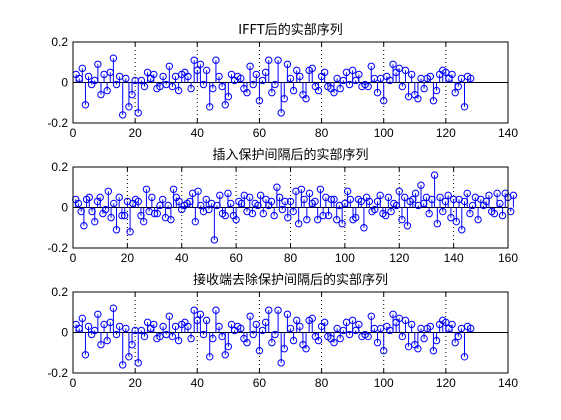  What do you see at coordinates (508, 258) in the screenshot?
I see `x-tick-label: 160` at bounding box center [508, 258].